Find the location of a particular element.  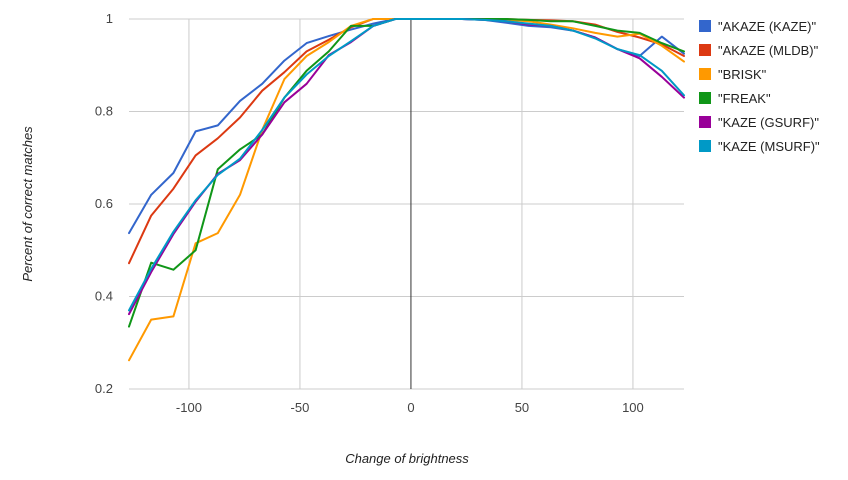

y-tick-label: 0.2 is located at coordinates (104, 388).